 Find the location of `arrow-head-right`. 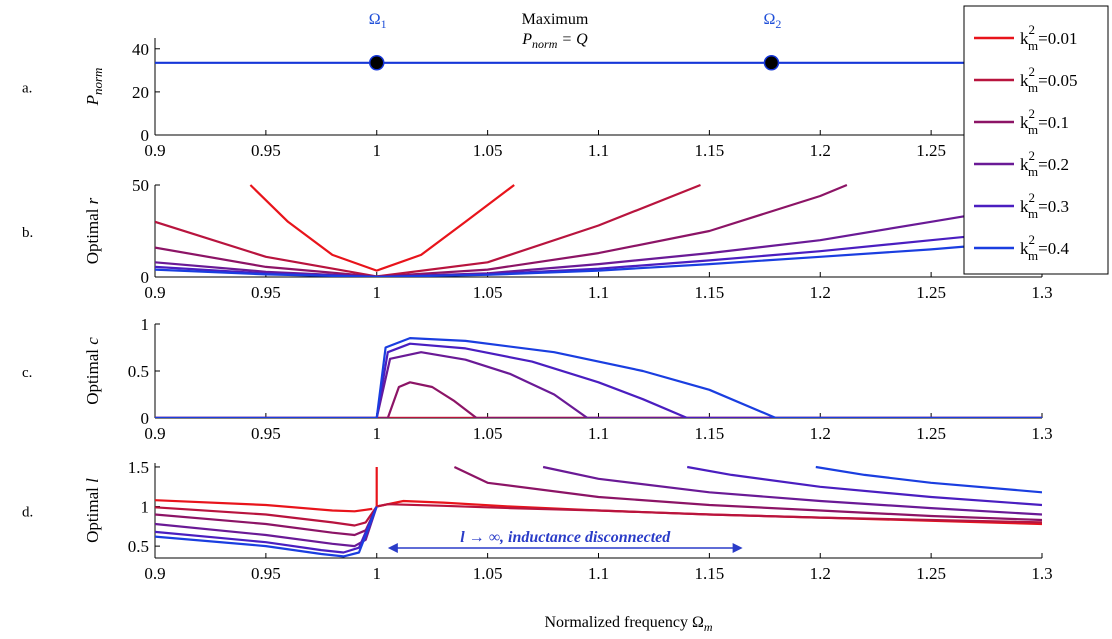

arrow-head-right is located at coordinates (737, 548).